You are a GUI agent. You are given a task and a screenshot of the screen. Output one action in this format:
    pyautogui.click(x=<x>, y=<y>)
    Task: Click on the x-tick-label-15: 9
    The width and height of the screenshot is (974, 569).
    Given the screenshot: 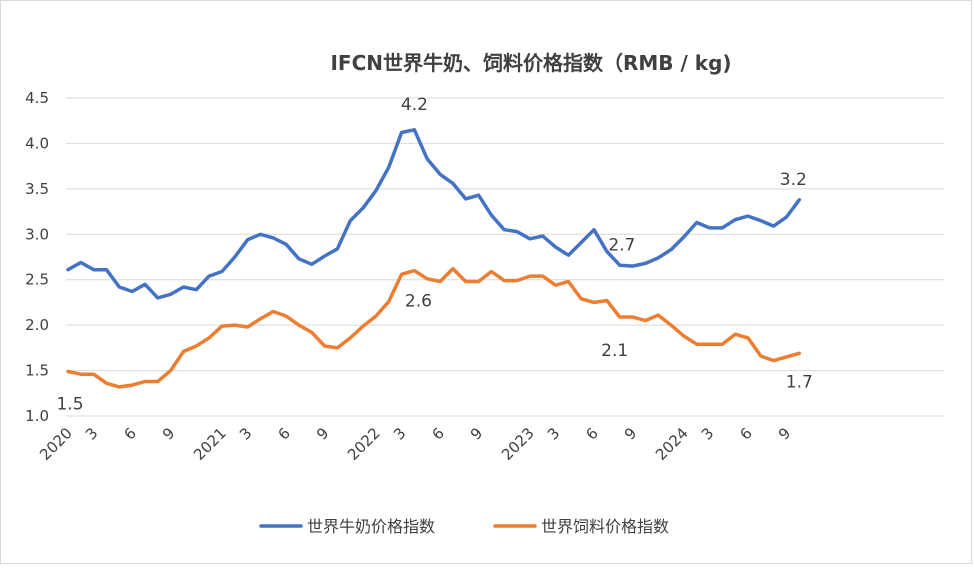 What is the action you would take?
    pyautogui.click(x=630, y=433)
    